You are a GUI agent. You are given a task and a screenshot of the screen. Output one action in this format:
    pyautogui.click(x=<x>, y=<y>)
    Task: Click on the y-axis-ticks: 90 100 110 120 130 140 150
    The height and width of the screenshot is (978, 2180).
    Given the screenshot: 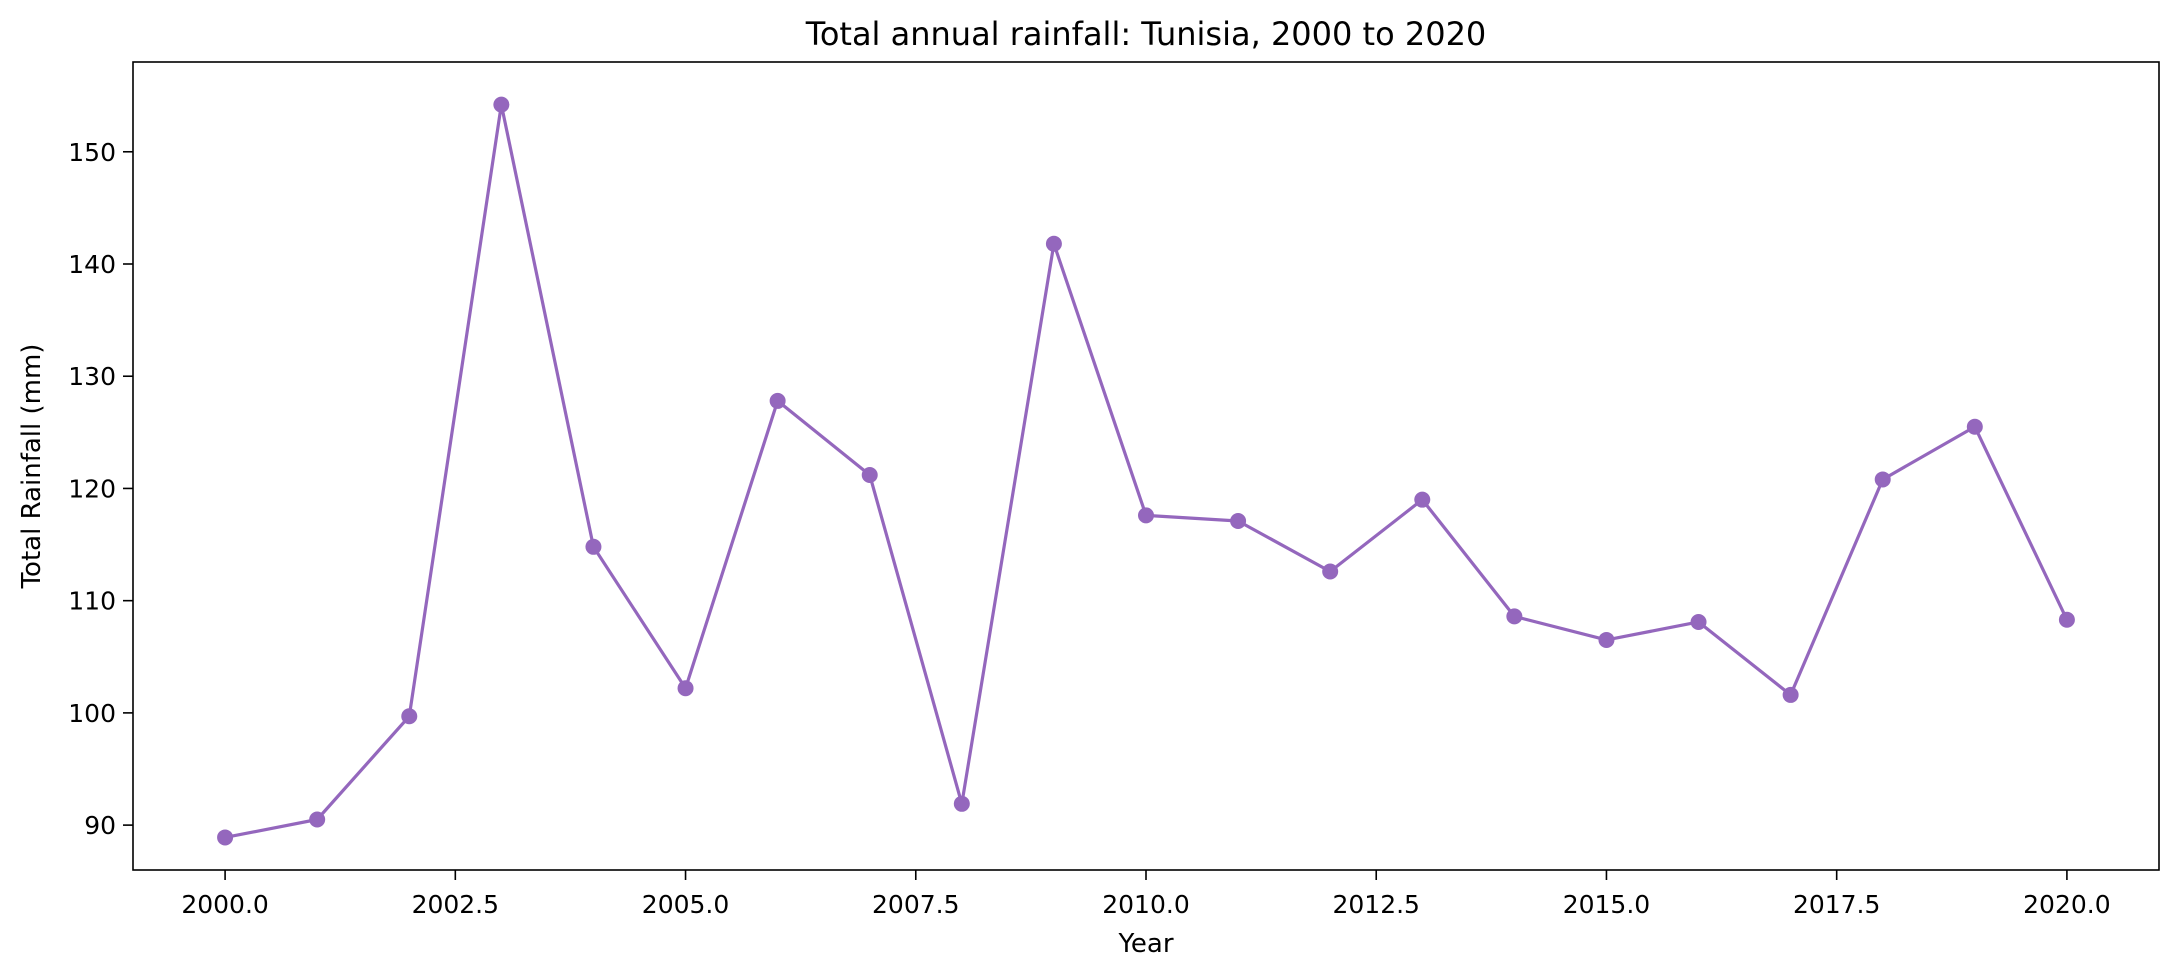 What is the action you would take?
    pyautogui.click(x=100, y=489)
    